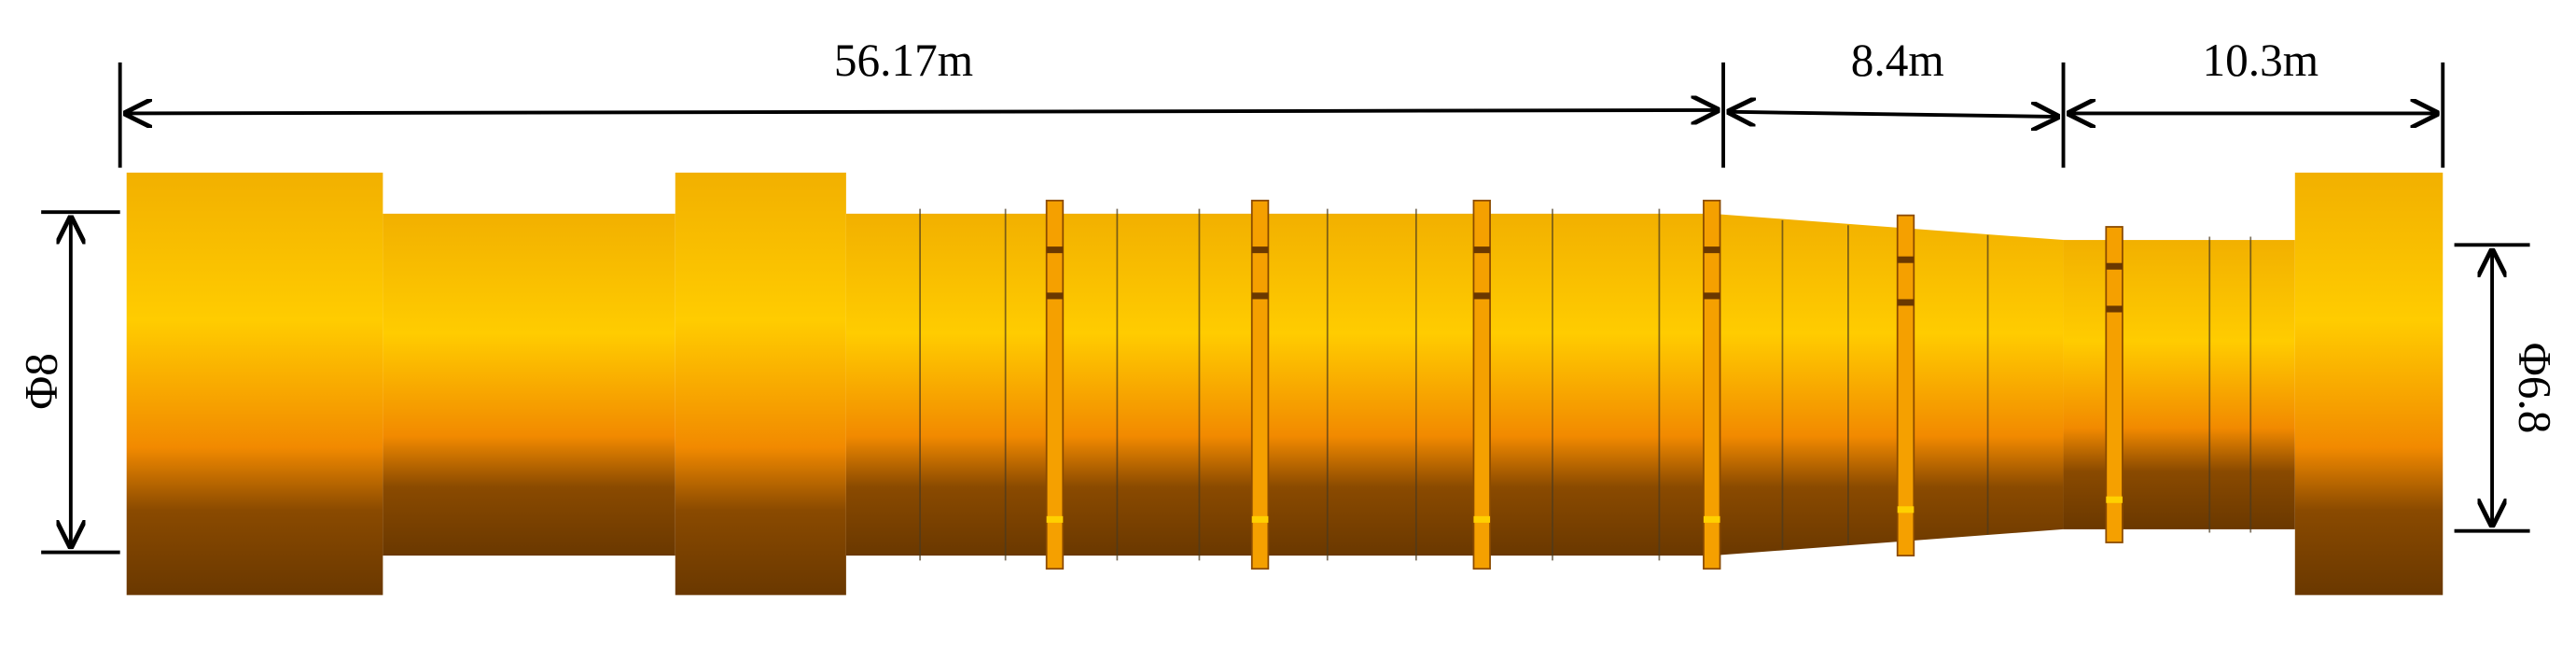 This screenshot has height=647, width=2576. I want to click on diameter-label: Φ8, so click(41, 381).